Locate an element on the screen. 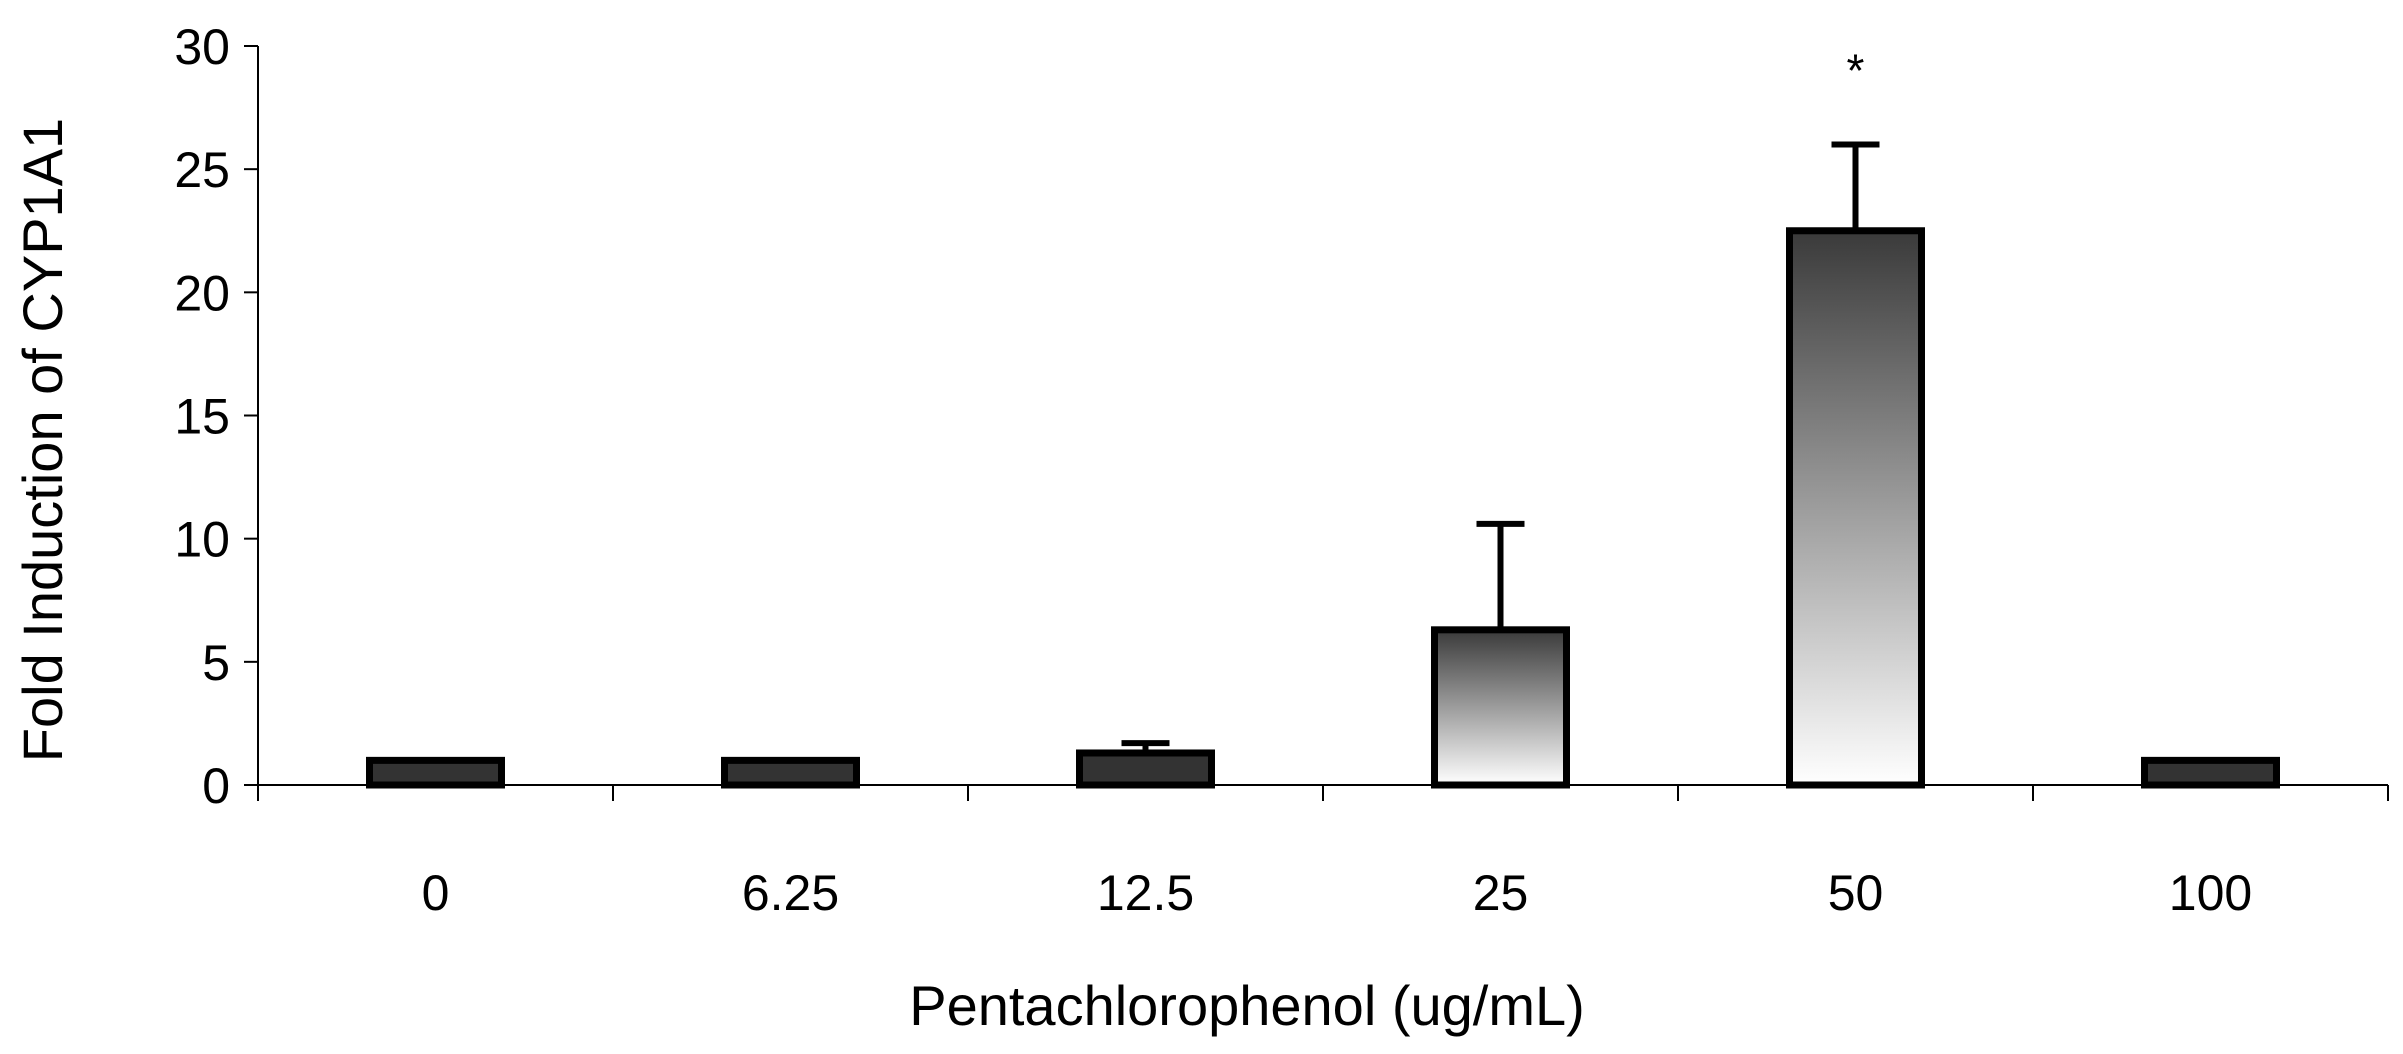  x-tick-label: 25 is located at coordinates (1501, 893).